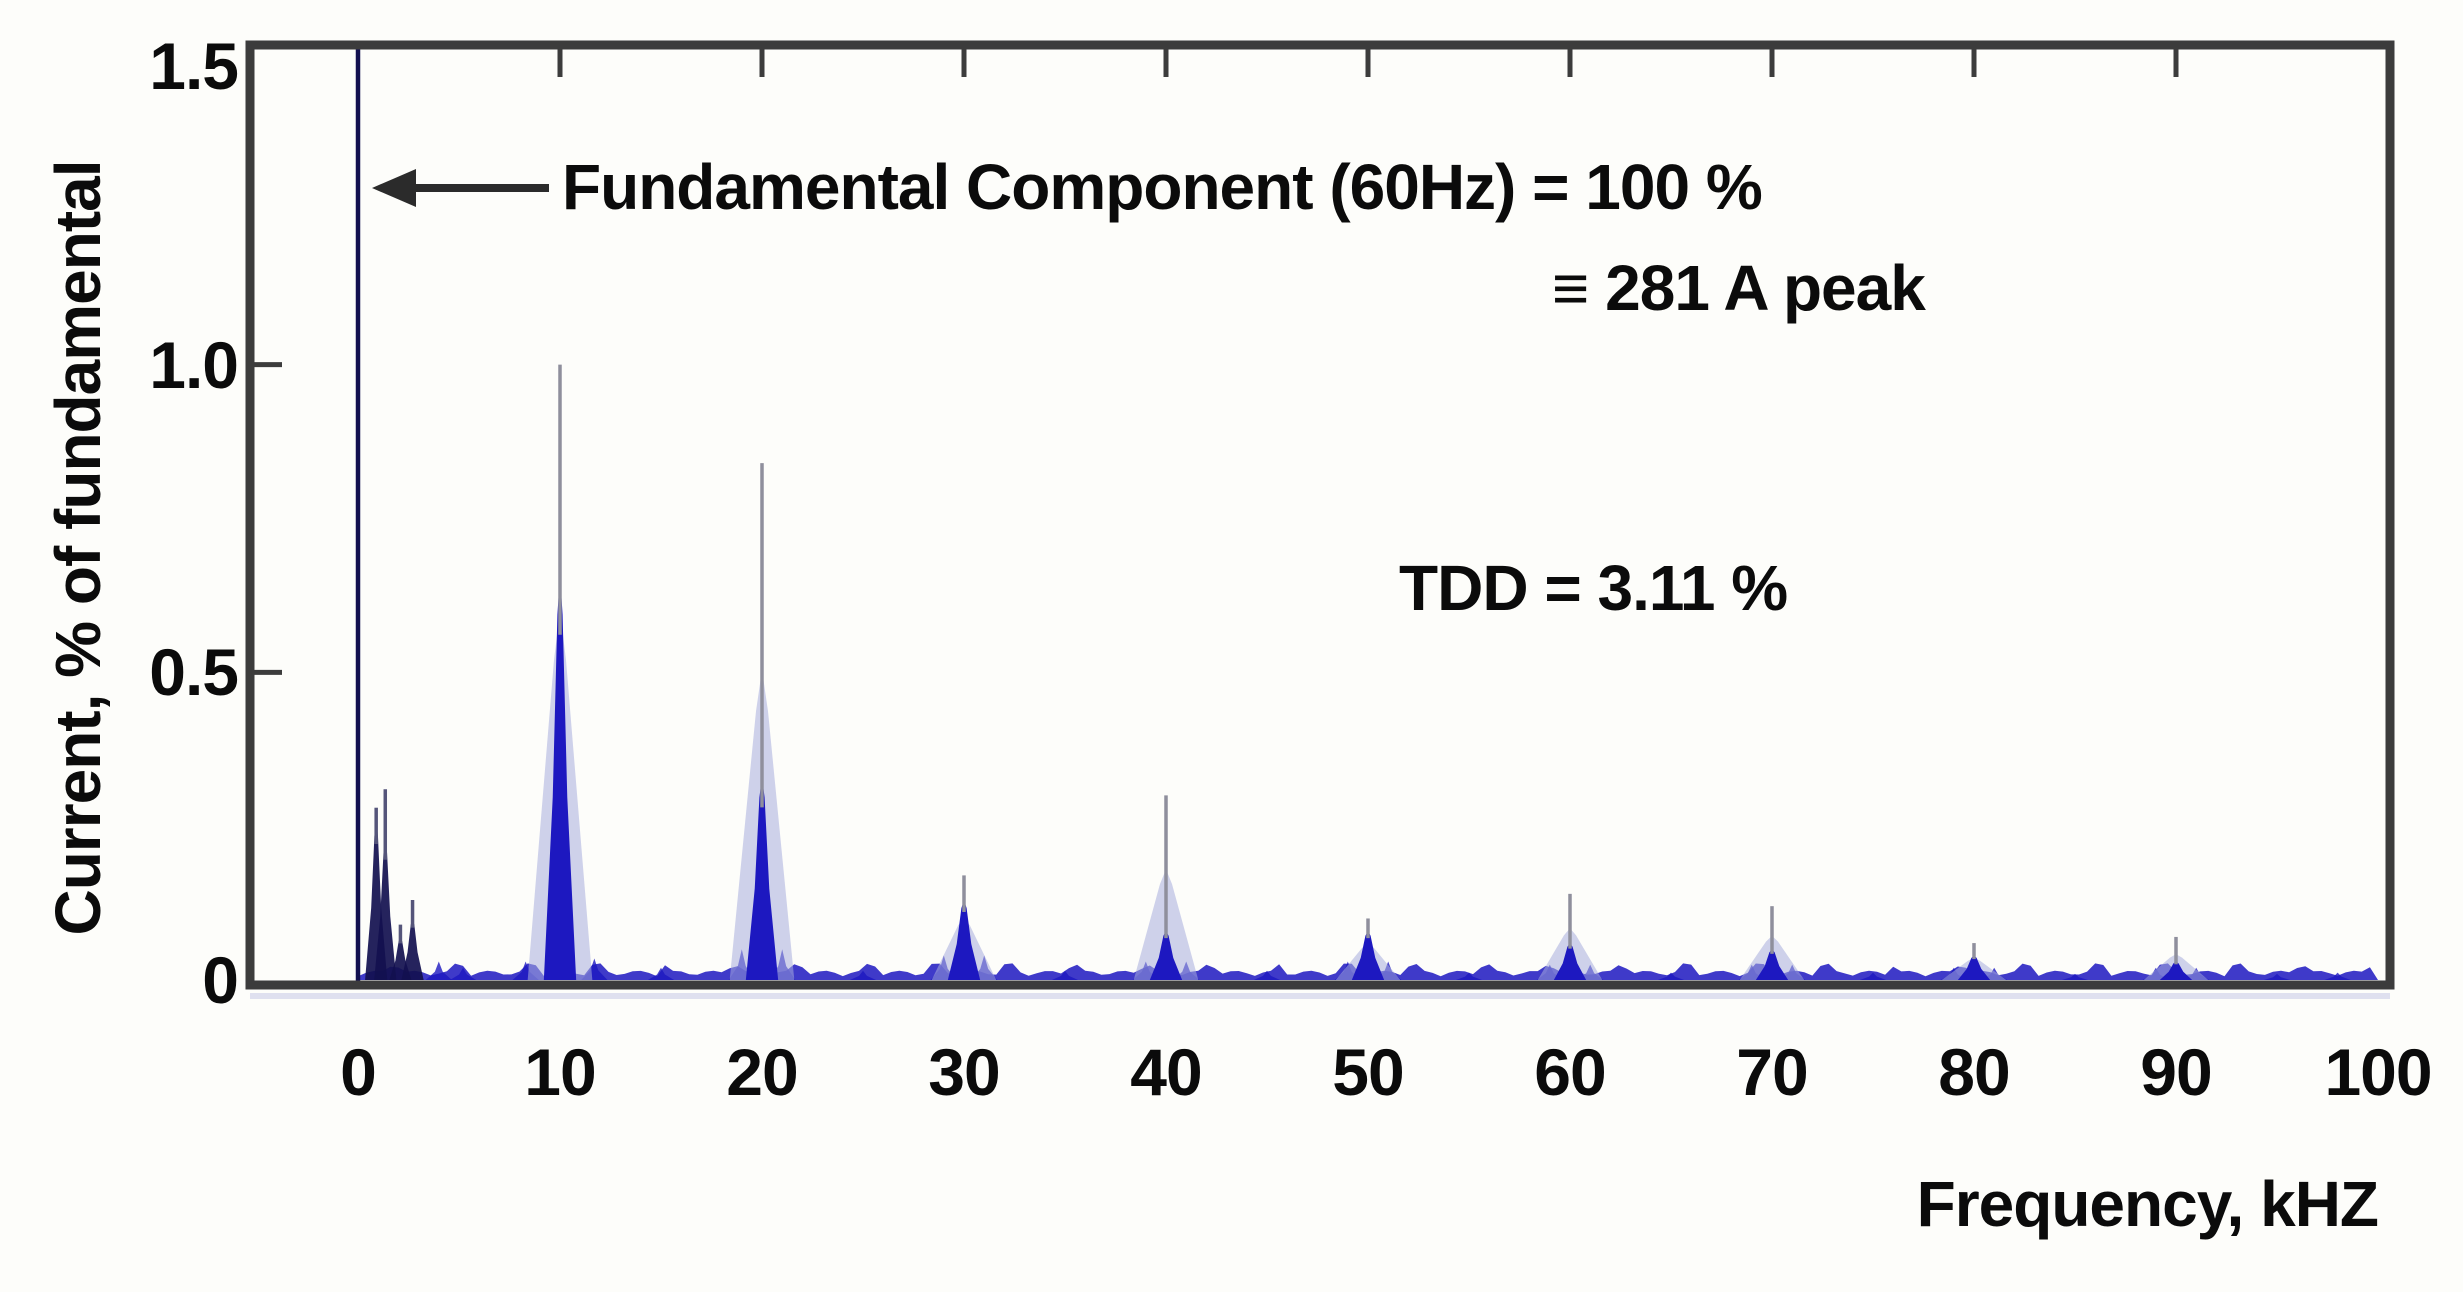  Describe the element at coordinates (78, 548) in the screenshot. I see `y-axis-title: Current, % of fundamental` at that location.